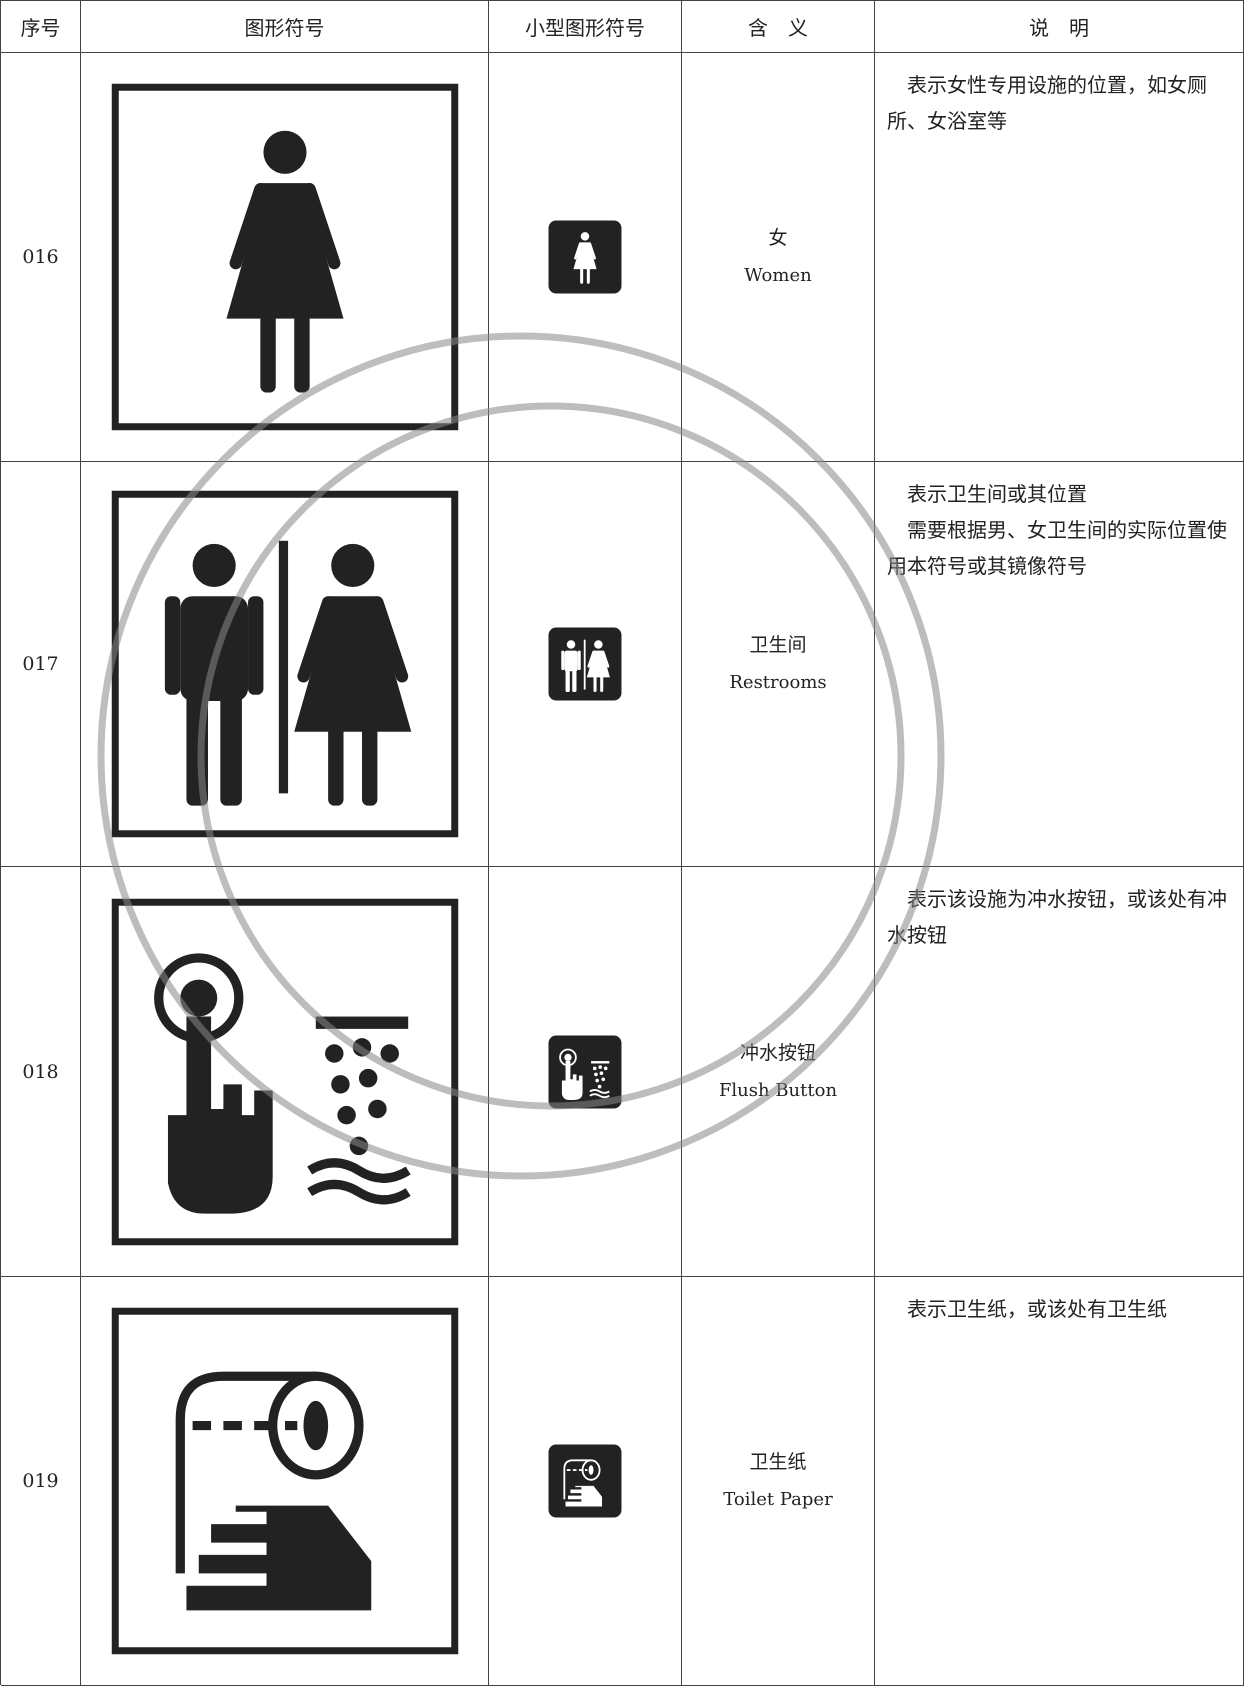 This screenshot has height=1686, width=1244. What do you see at coordinates (1059, 1072) in the screenshot?
I see `description: 表示该设施为冲水按钮，或该处有冲水按钮` at bounding box center [1059, 1072].